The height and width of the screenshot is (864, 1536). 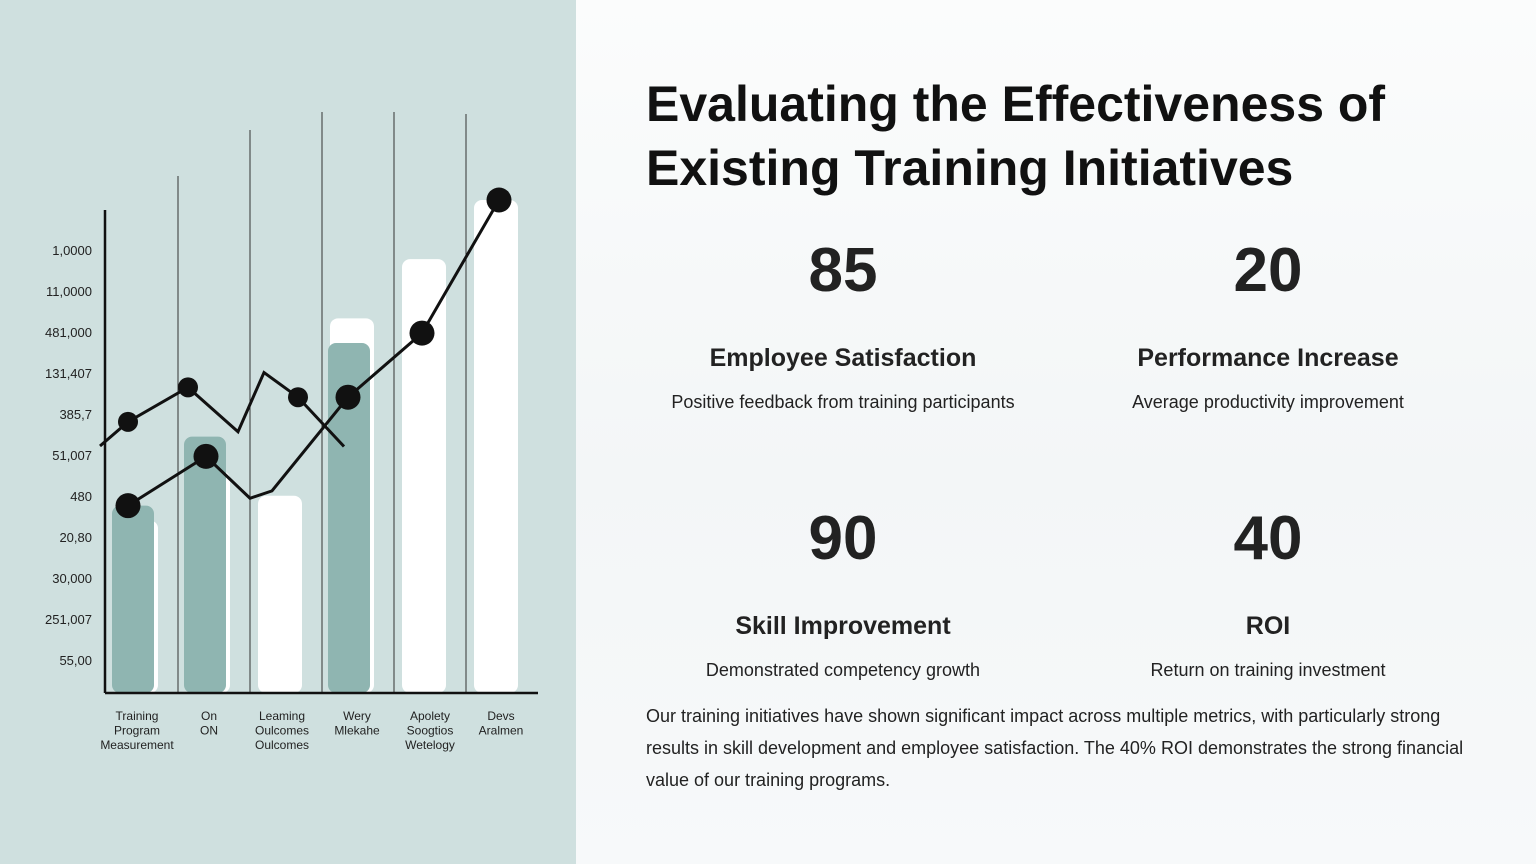 What do you see at coordinates (1268, 270) in the screenshot?
I see `stat-value: 20` at bounding box center [1268, 270].